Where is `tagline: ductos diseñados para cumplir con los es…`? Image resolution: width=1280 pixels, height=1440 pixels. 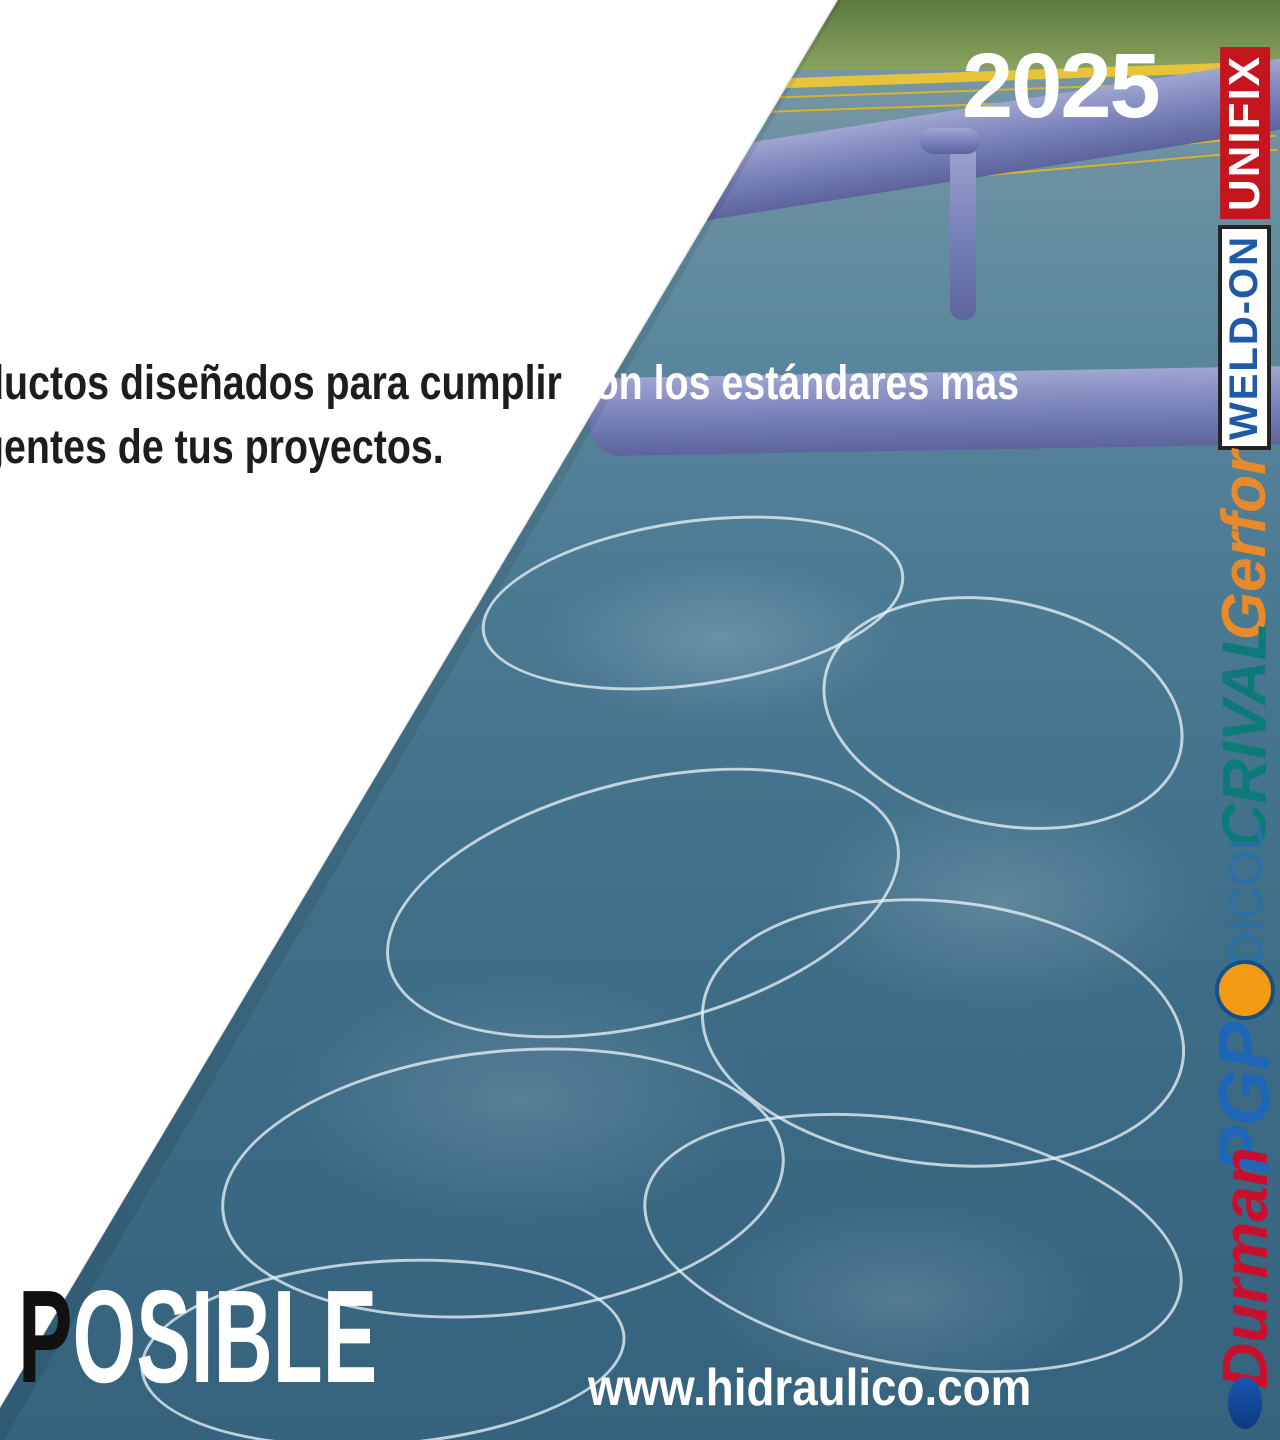
tagline: ductos diseñados para cumplir con los es… is located at coordinates (509, 416).